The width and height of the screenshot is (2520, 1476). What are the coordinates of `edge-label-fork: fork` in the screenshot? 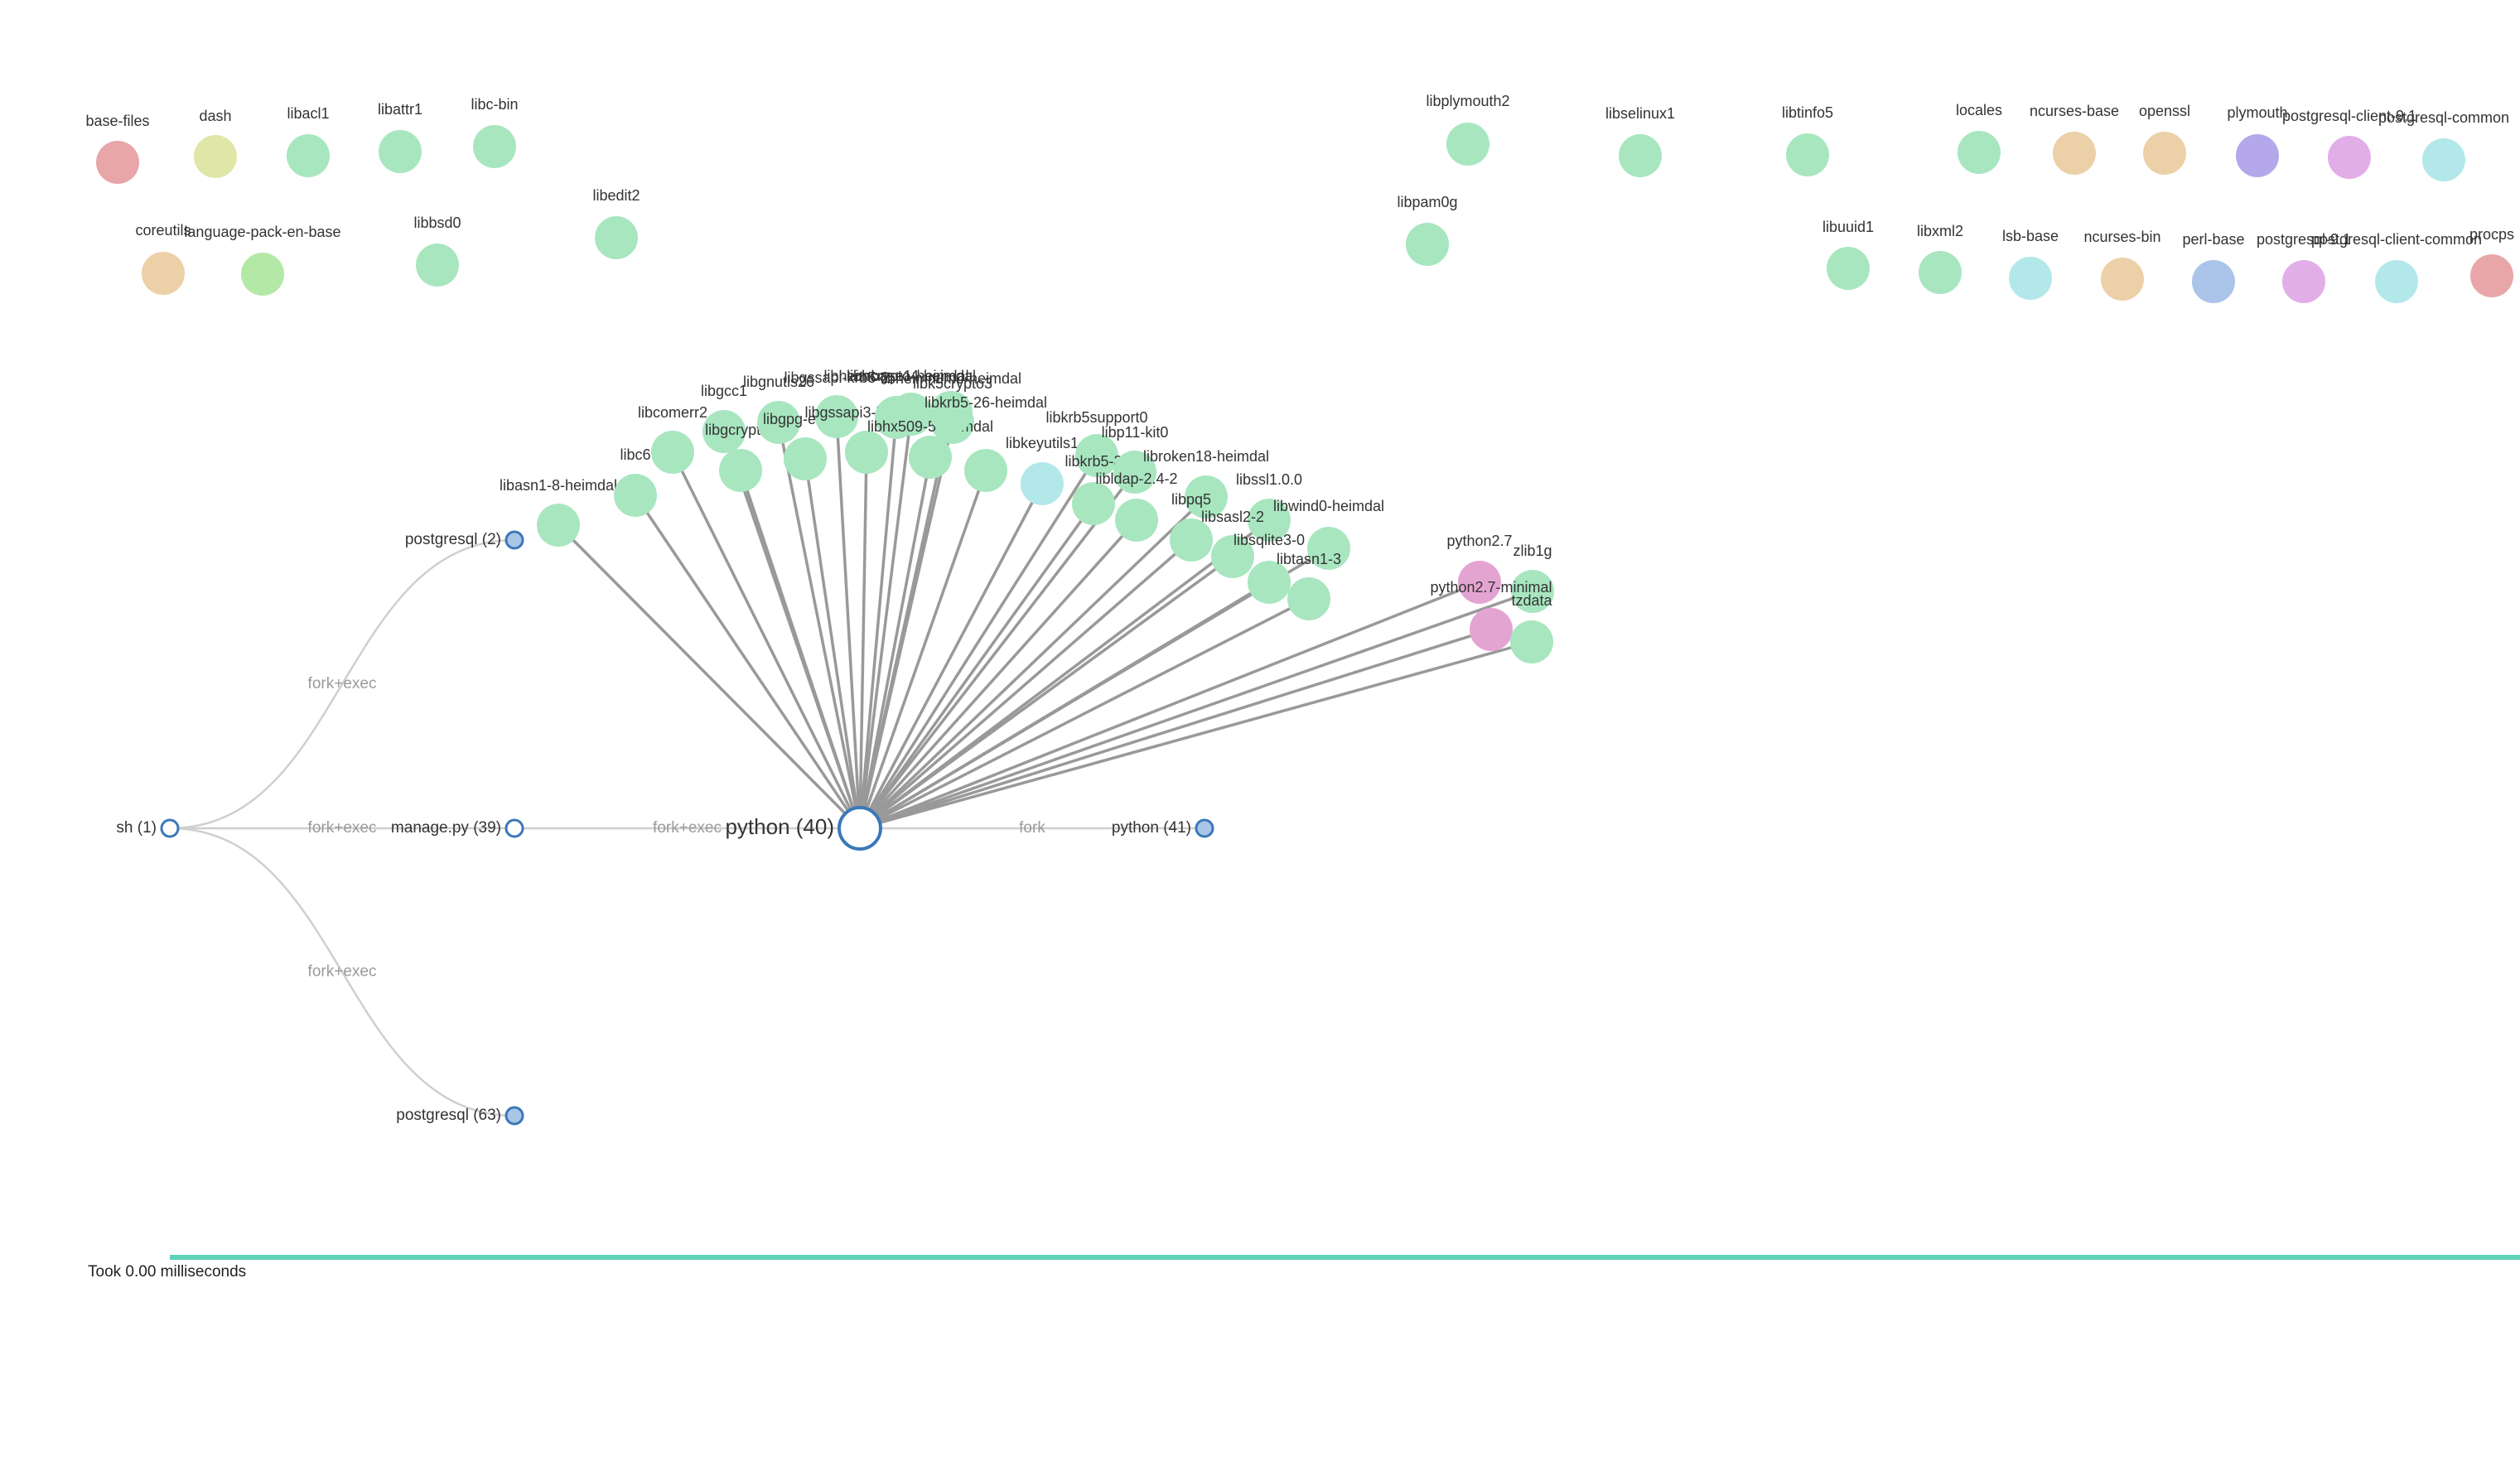 It's located at (1032, 828).